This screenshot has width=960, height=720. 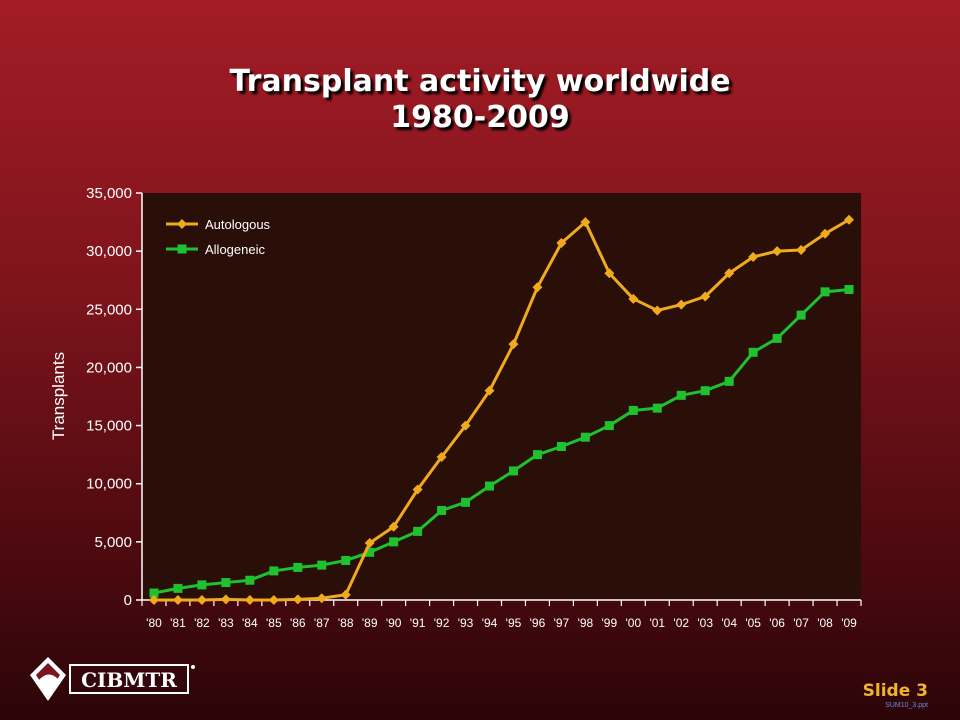 I want to click on x-tick-label: '00, so click(x=633, y=623).